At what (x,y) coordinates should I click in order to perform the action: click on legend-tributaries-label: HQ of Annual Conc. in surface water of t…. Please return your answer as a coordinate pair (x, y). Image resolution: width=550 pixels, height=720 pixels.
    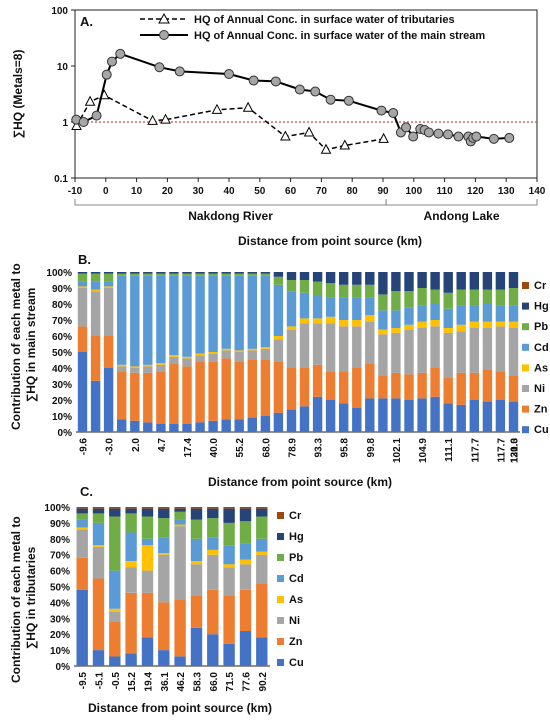
    Looking at the image, I should click on (324, 20).